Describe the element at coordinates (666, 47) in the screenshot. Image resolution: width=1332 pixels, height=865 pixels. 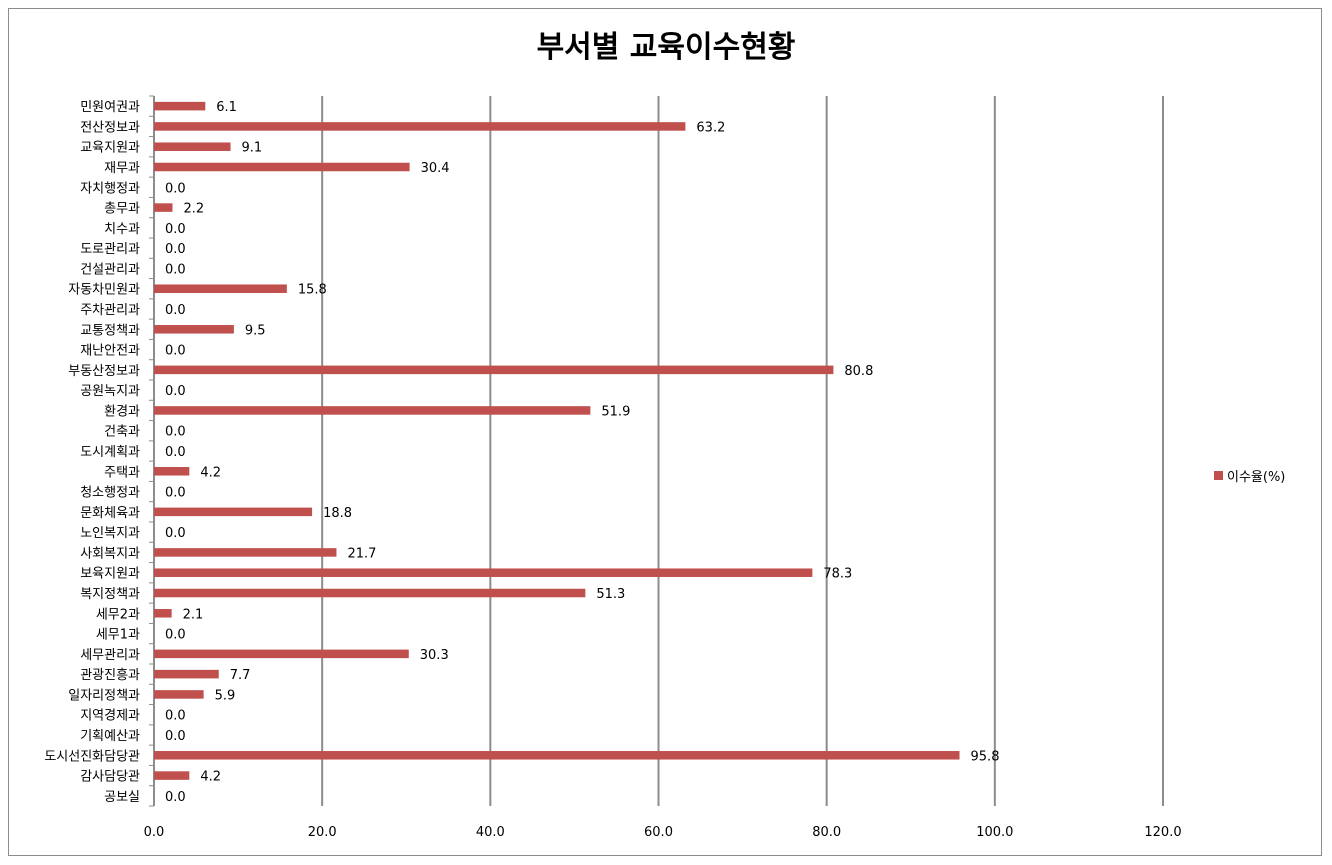
I see `chart-title: 부서별 교육이수현황` at that location.